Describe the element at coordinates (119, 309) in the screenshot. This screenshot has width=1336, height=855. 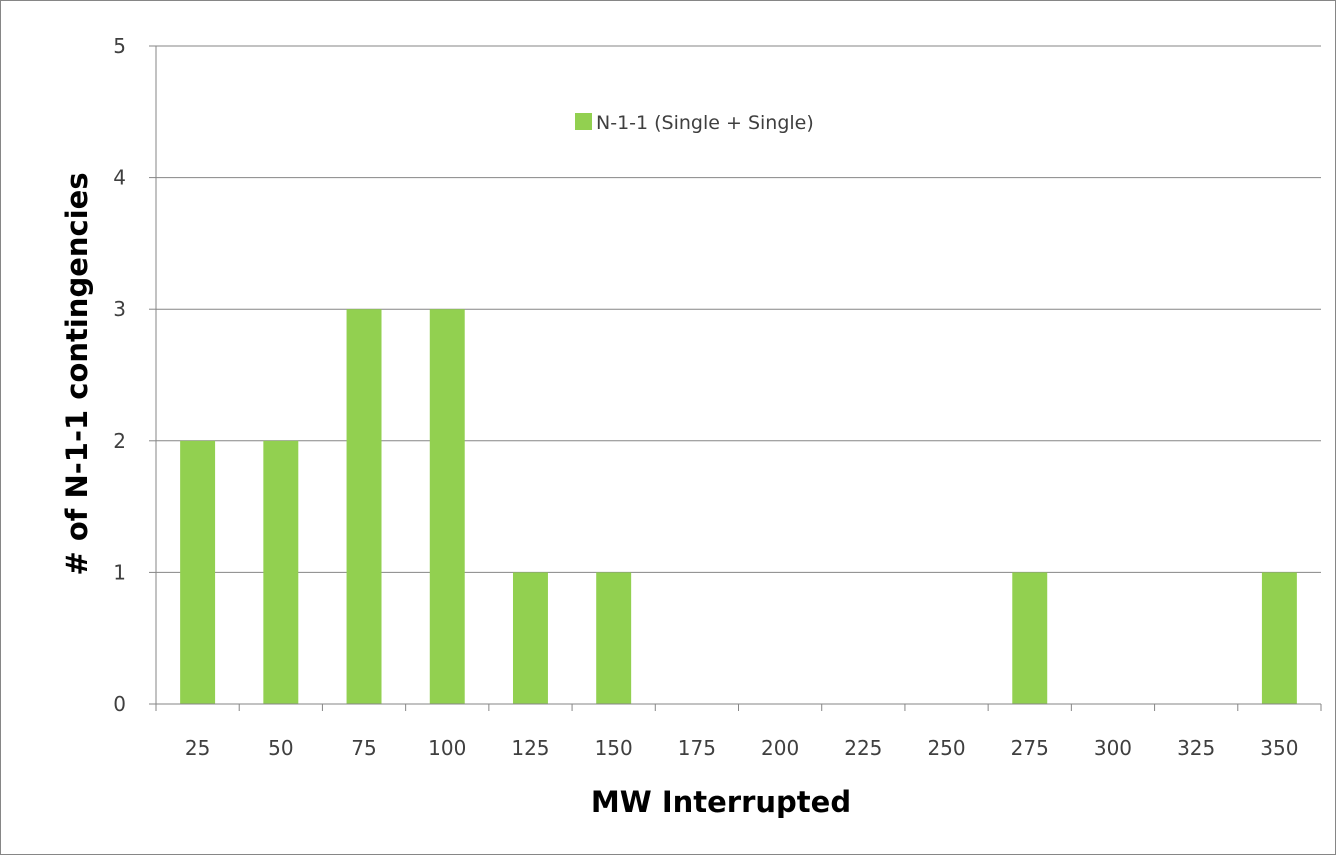
I see `y-tick-label: 3` at that location.